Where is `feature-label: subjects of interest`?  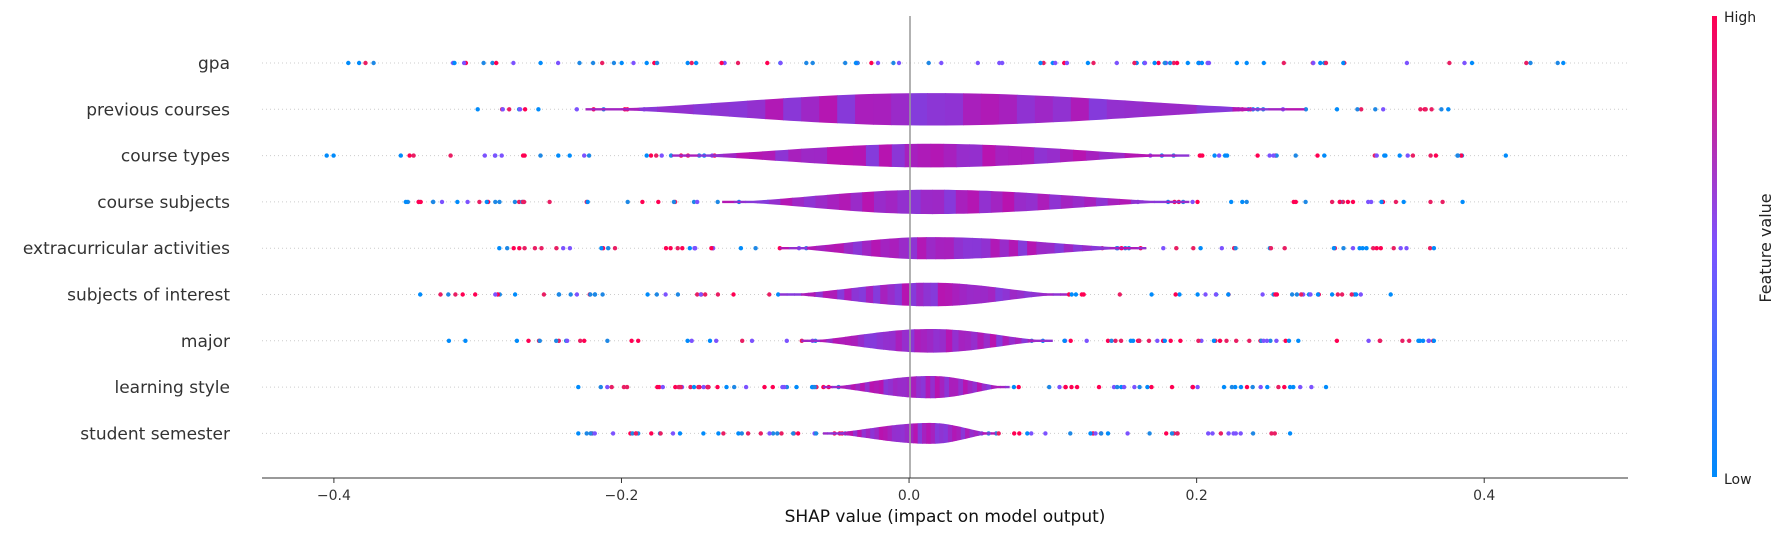 feature-label: subjects of interest is located at coordinates (148, 296).